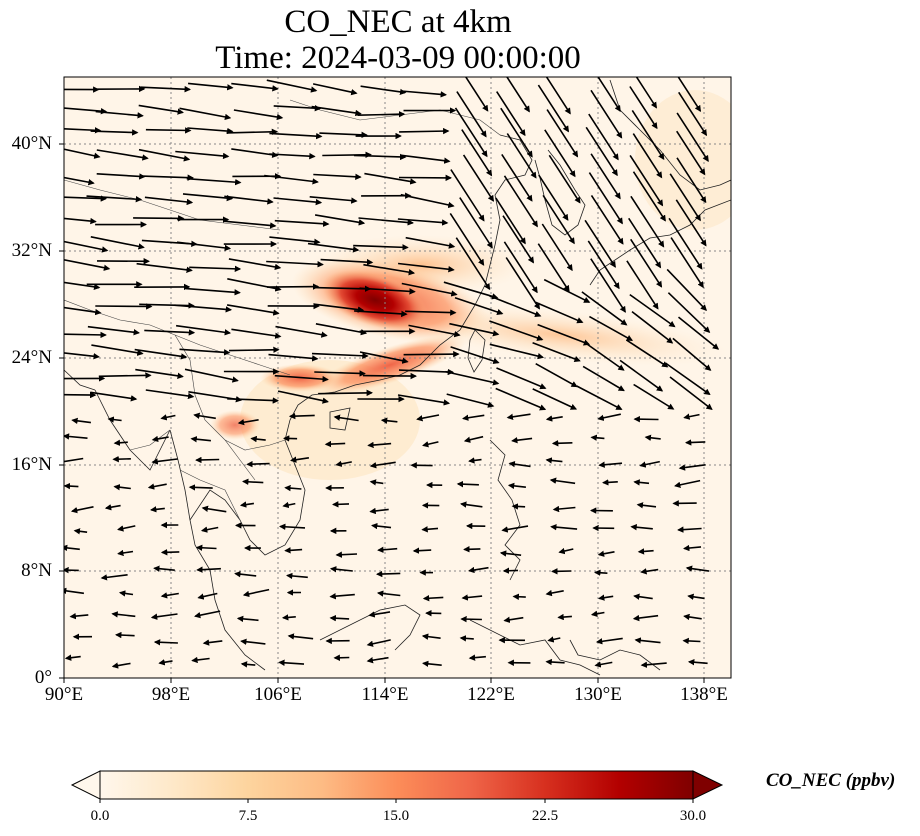 This screenshot has width=920, height=836. Describe the element at coordinates (31, 464) in the screenshot. I see `y-tick-label: 16°N` at that location.